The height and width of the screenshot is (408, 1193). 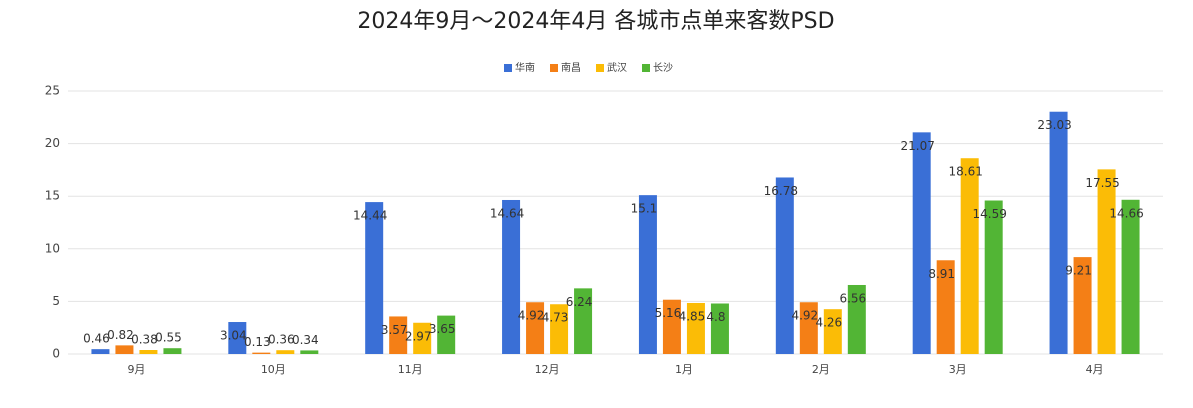 I want to click on data-label: 4.26, so click(x=828, y=323).